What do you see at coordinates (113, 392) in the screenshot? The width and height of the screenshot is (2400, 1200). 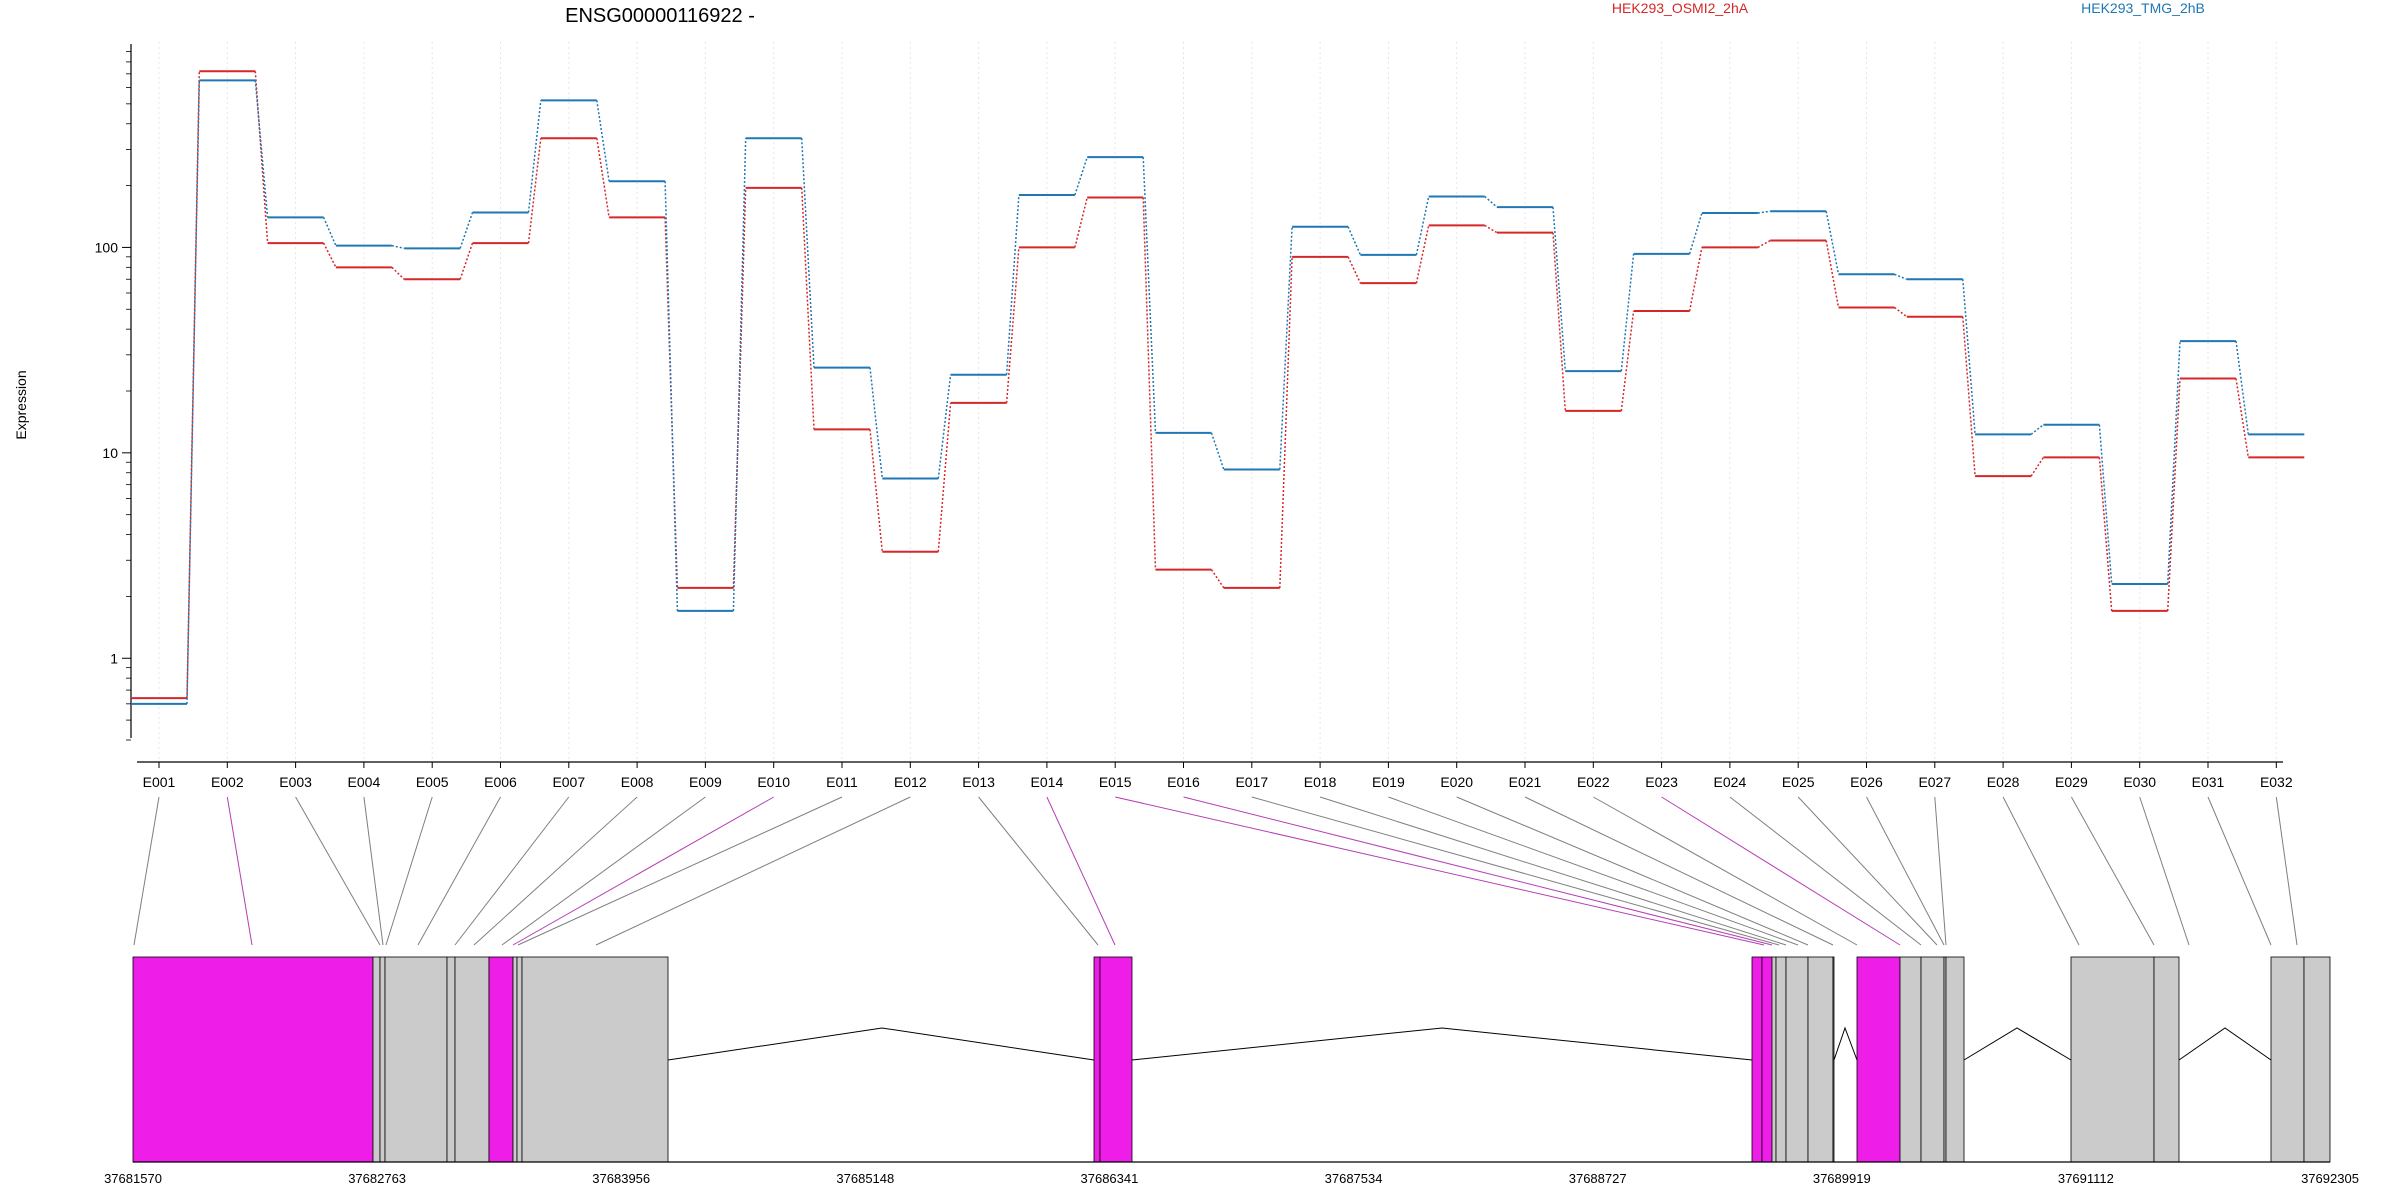 I see `y-axis: 1 10 100` at bounding box center [113, 392].